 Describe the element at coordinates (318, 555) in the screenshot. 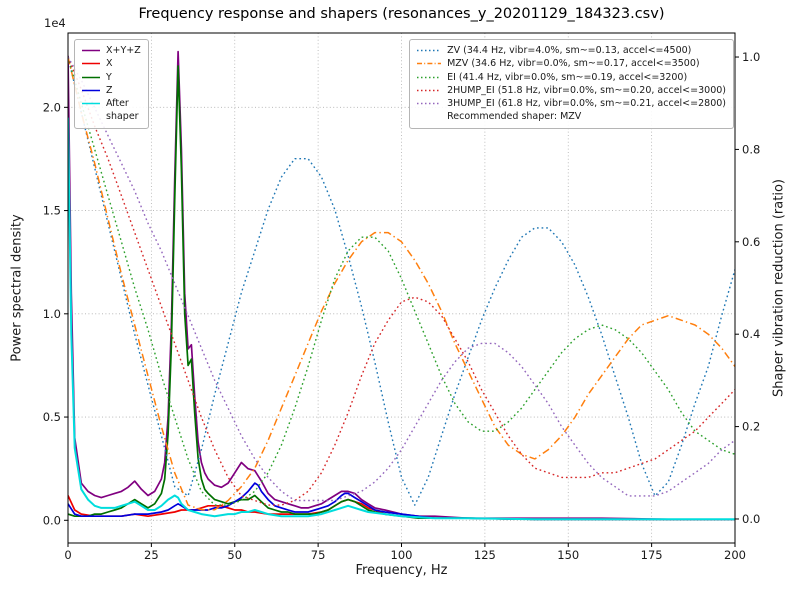

I see `x-tick-label: 75` at that location.